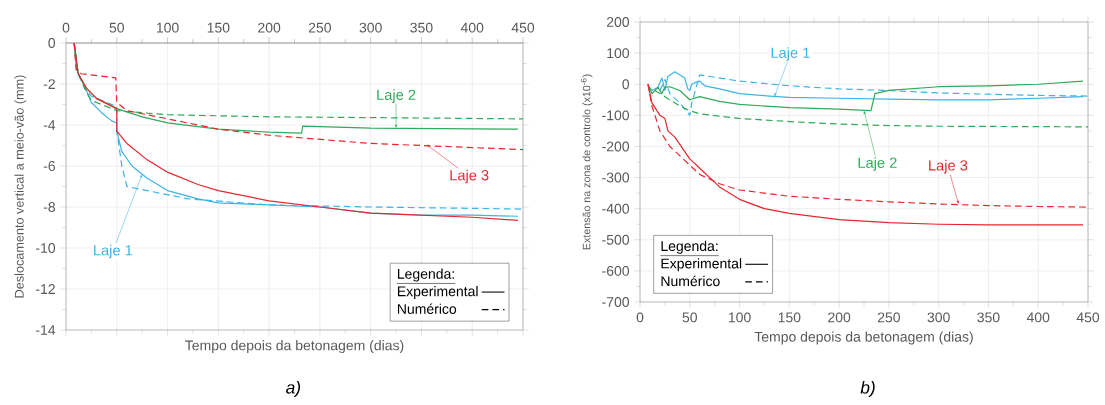  Describe the element at coordinates (1038, 317) in the screenshot. I see `x-tick-label: 400` at that location.